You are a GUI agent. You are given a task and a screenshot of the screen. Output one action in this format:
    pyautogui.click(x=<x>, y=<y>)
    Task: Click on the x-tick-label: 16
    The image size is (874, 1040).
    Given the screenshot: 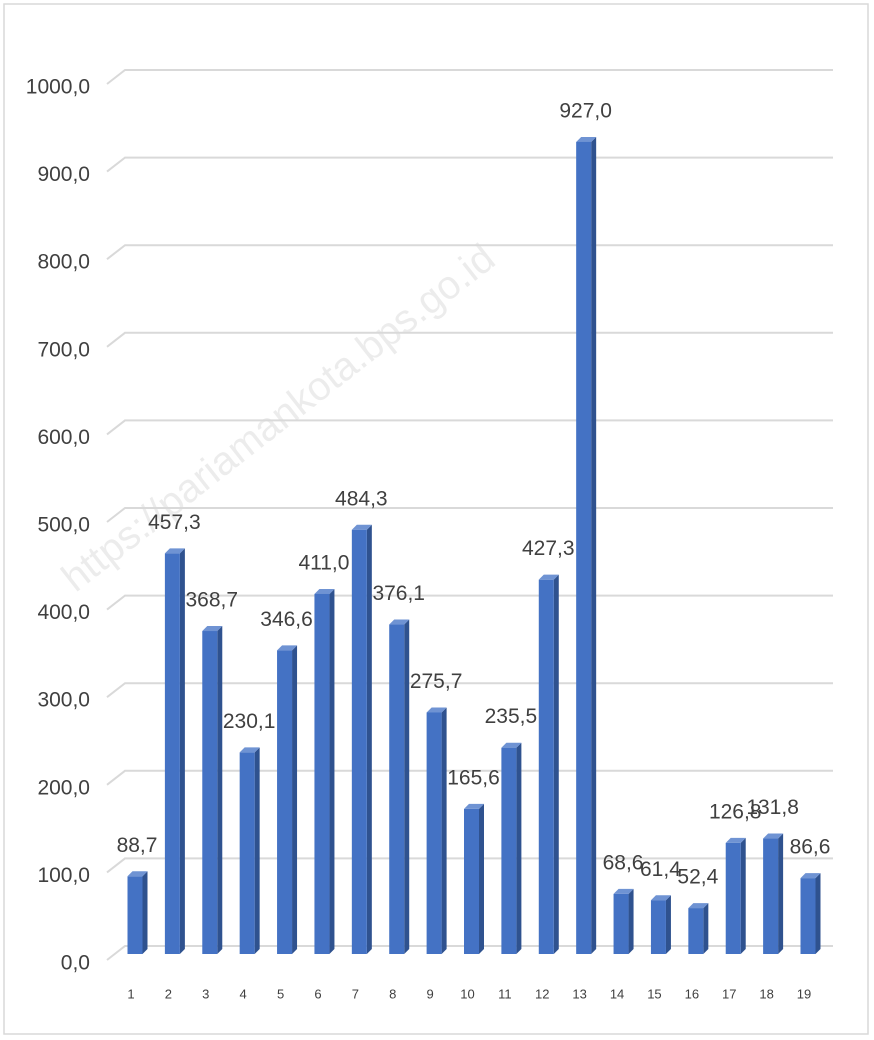 What is the action you would take?
    pyautogui.click(x=692, y=993)
    